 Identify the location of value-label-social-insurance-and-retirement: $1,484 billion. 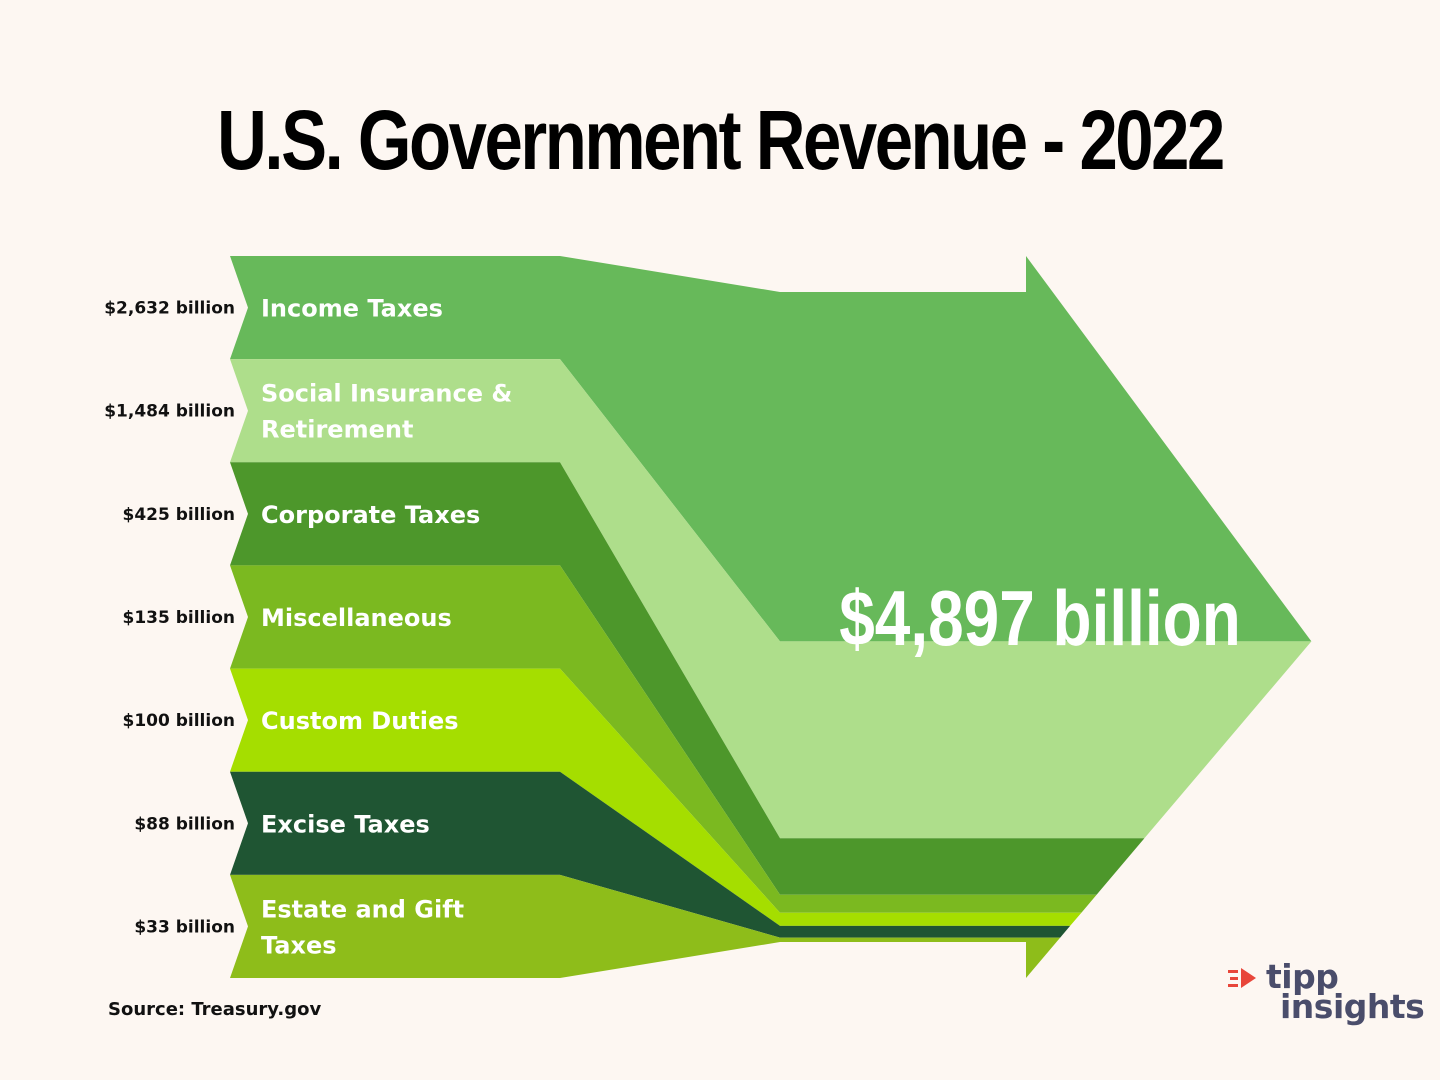
(169, 412).